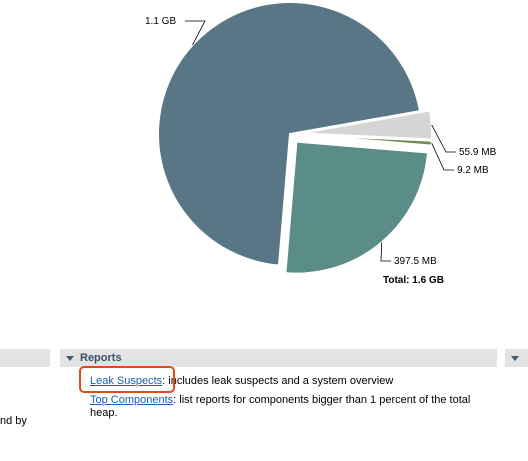 This screenshot has height=461, width=528. What do you see at coordinates (478, 152) in the screenshot?
I see `slice-label: 55.9 MB` at bounding box center [478, 152].